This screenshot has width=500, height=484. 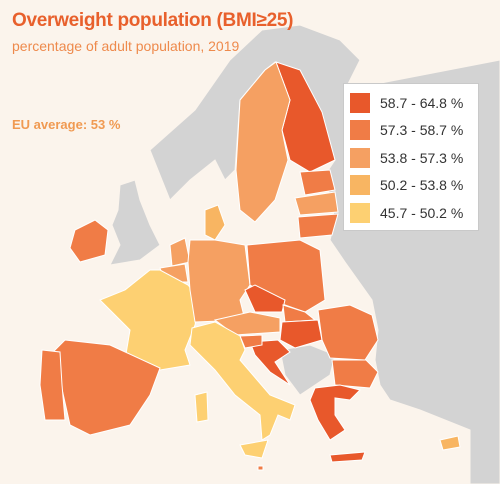 What do you see at coordinates (215, 222) in the screenshot?
I see `denmark` at bounding box center [215, 222].